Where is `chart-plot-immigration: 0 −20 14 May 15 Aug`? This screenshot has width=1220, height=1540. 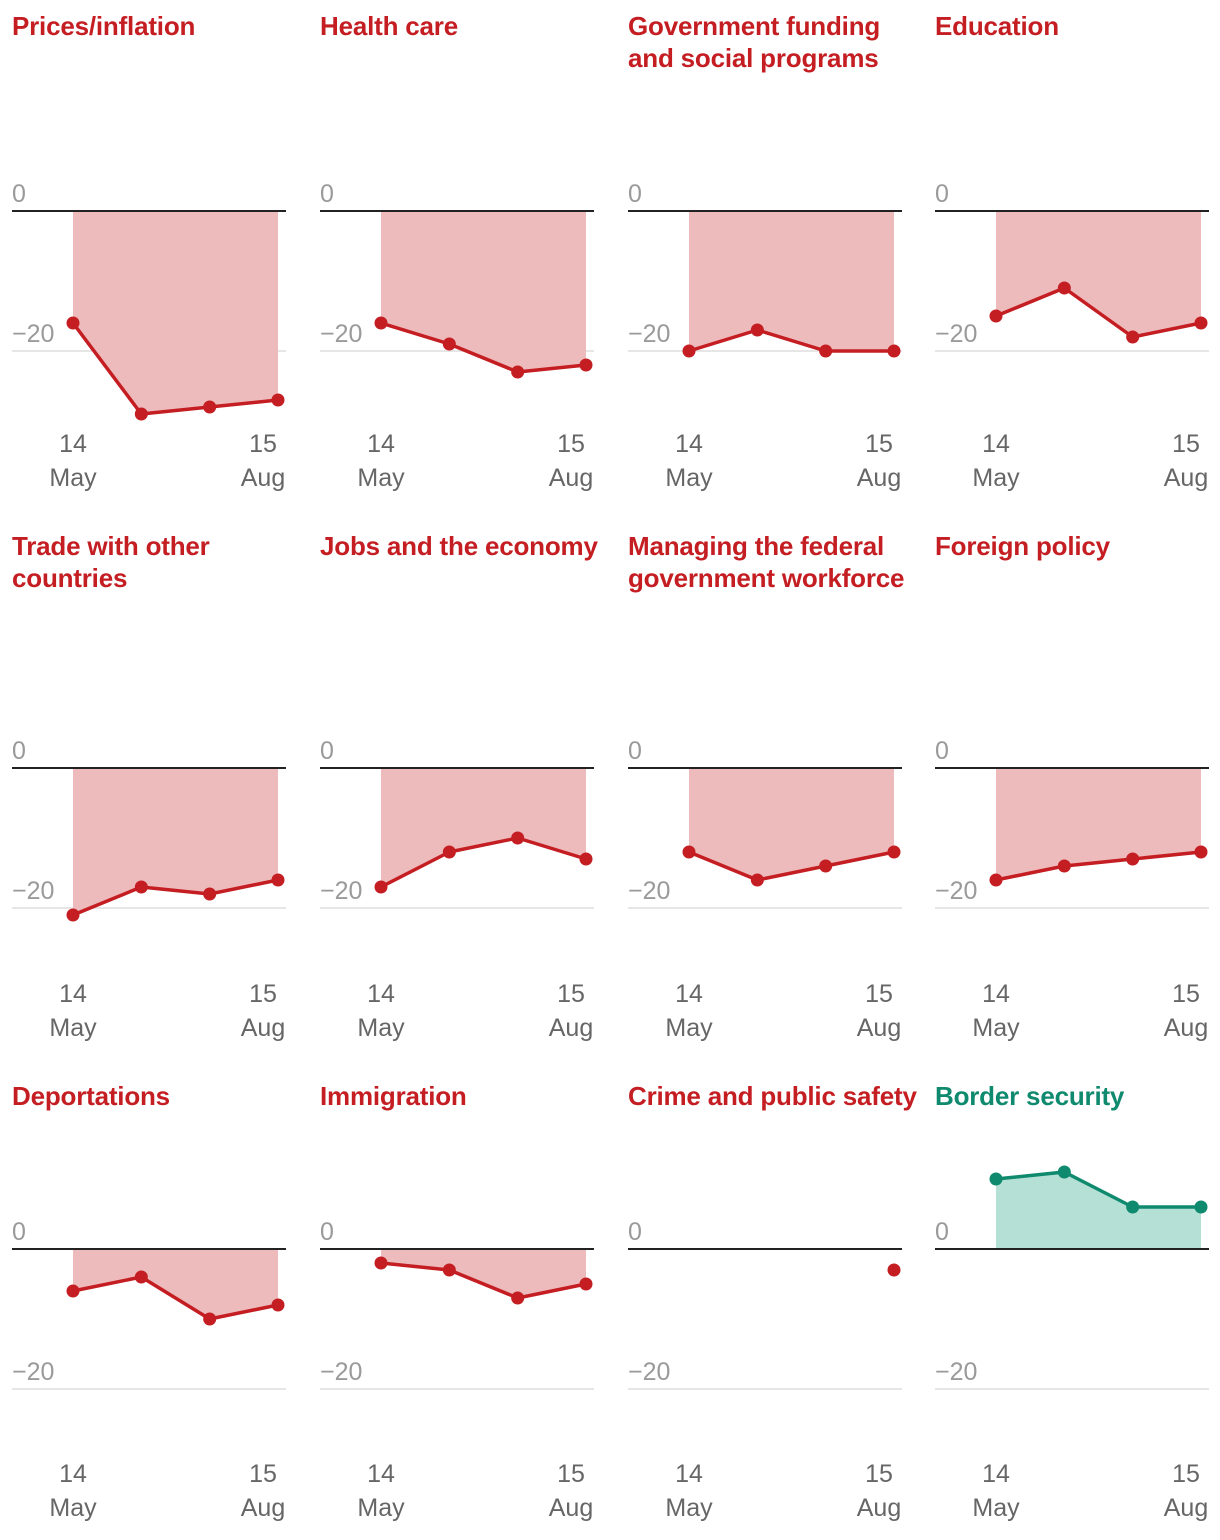
chart-plot-immigration: 0 −20 14 May 15 Aug is located at coordinates (457, 1370).